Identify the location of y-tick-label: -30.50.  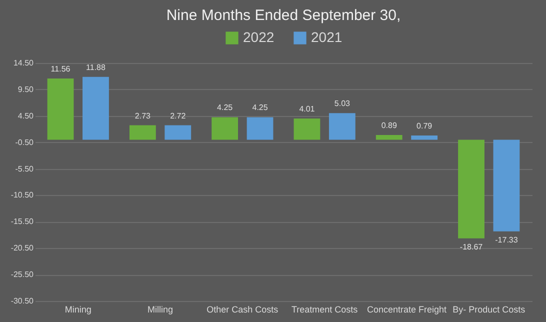
(22, 301).